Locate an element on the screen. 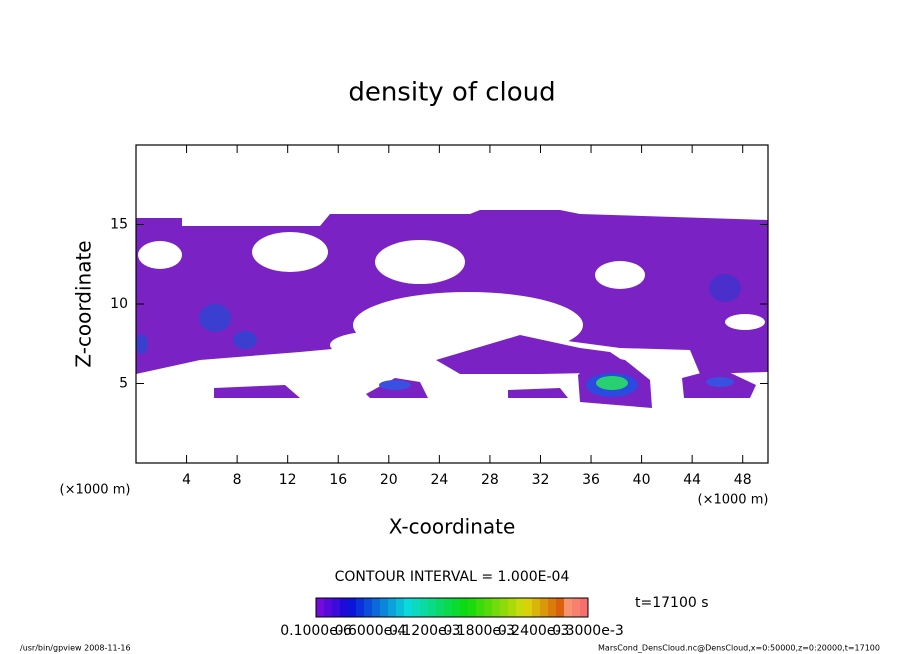  colorbar-label: 0.1000e-6 is located at coordinates (316, 631).